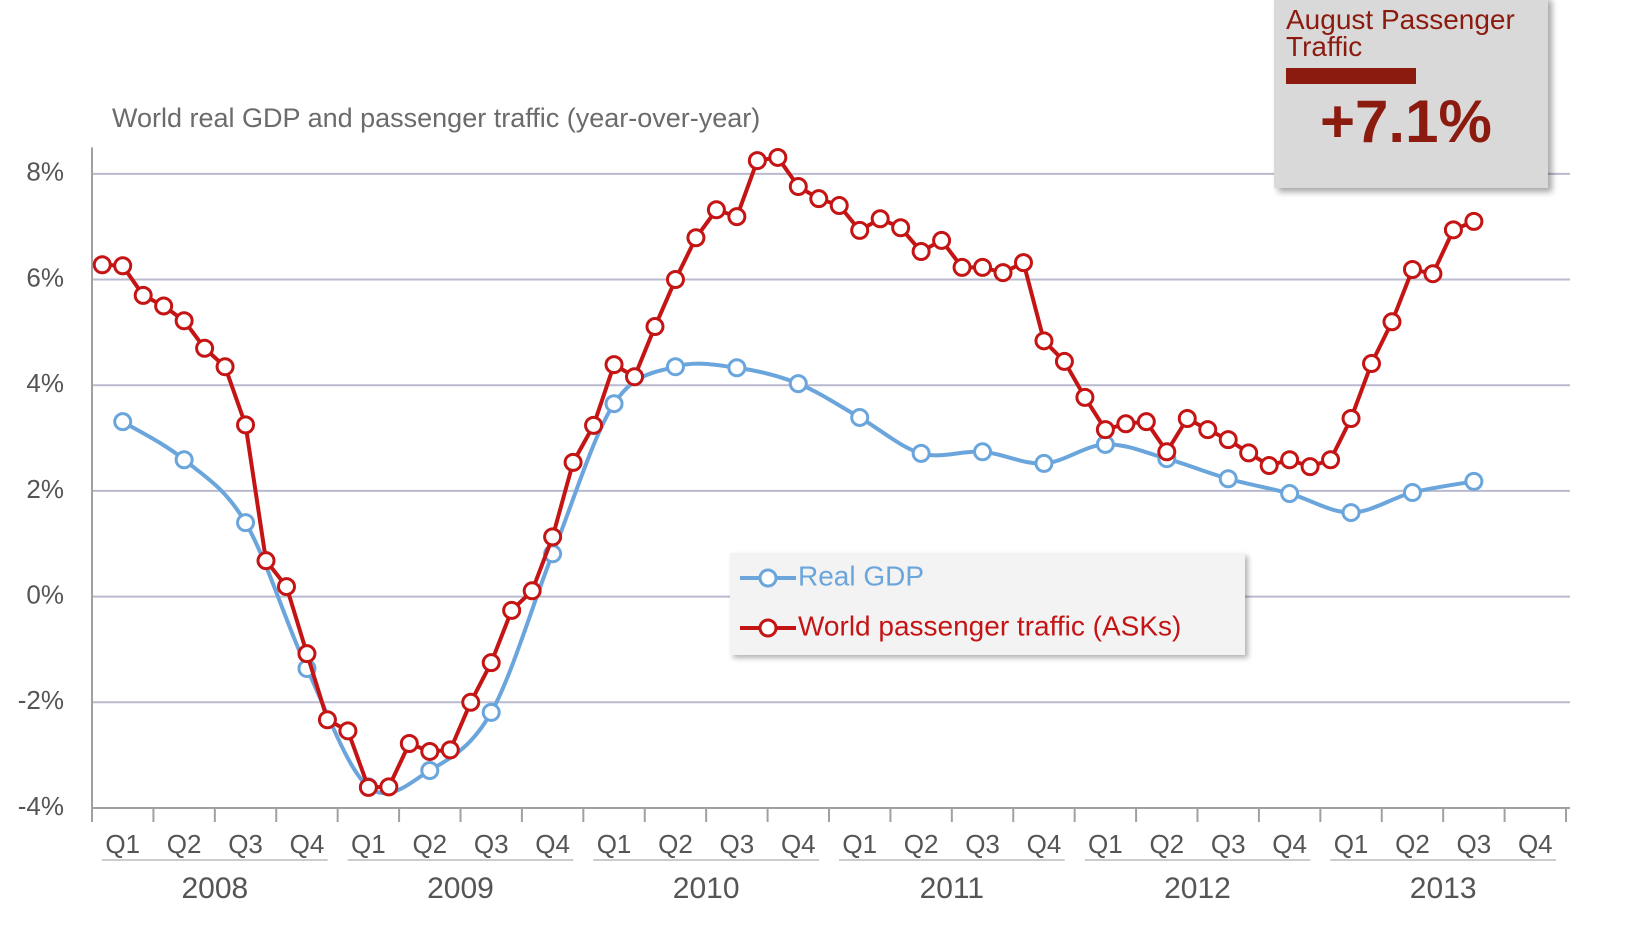 The width and height of the screenshot is (1632, 947). Describe the element at coordinates (41, 700) in the screenshot. I see `y-tick-label: -2%` at that location.